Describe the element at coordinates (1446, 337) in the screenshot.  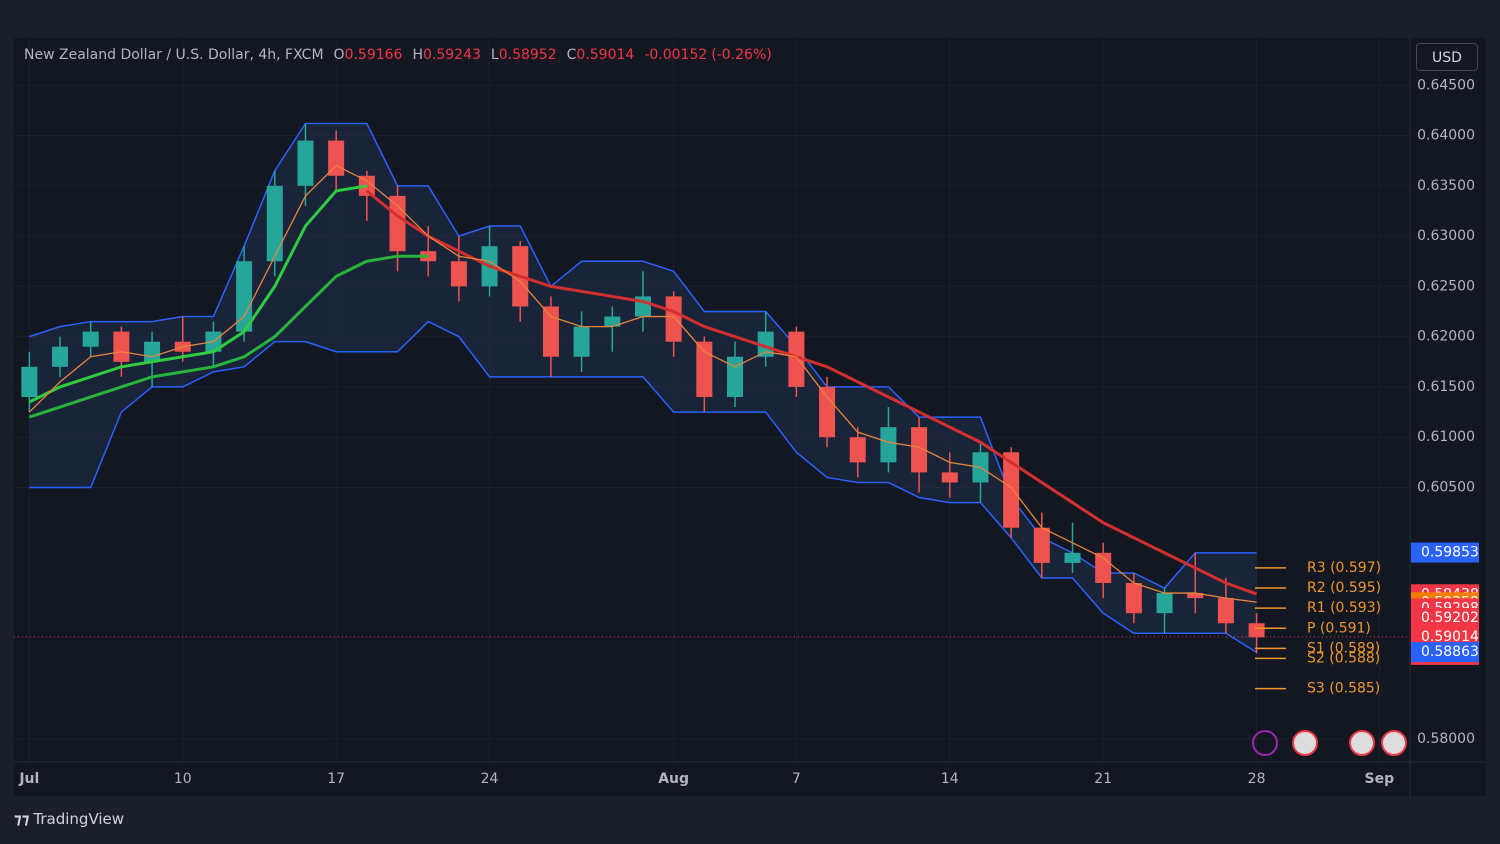
I see `y-tick-label: 0.62000` at that location.